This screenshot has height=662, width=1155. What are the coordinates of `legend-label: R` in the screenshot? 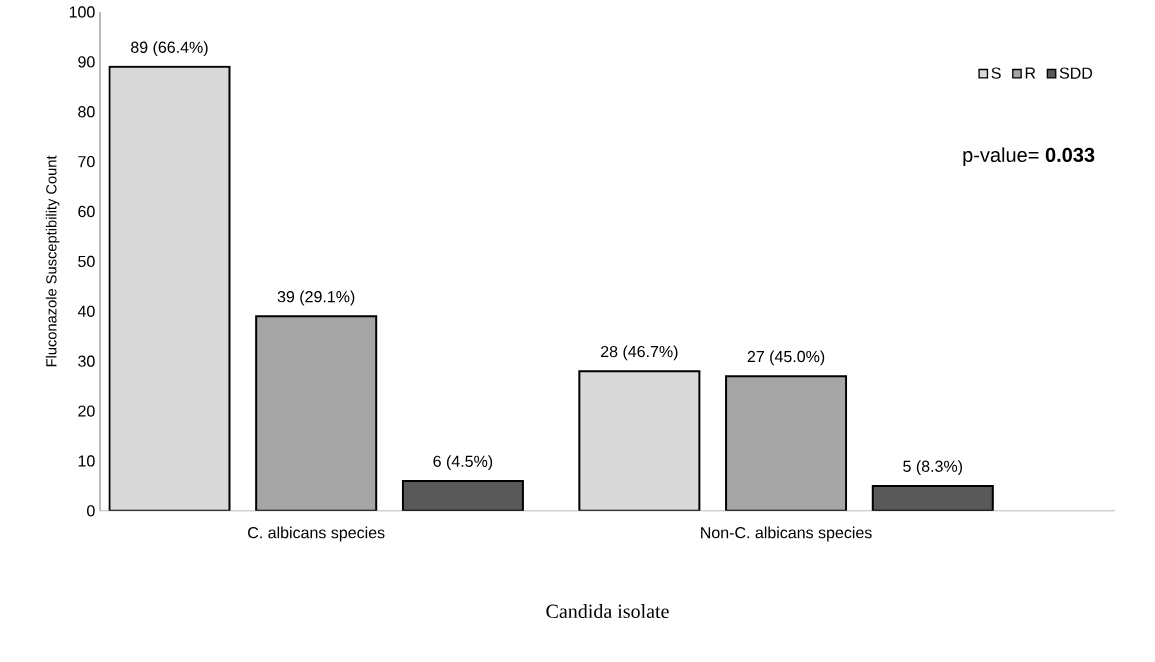 It's located at (1030, 73).